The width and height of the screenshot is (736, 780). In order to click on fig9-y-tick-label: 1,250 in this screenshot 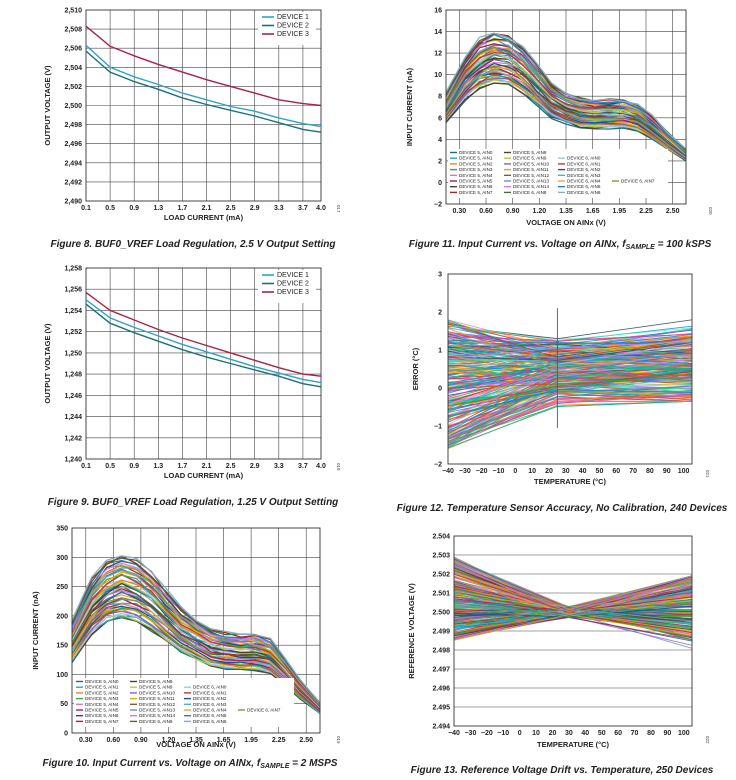, I will do `click(73, 353)`.